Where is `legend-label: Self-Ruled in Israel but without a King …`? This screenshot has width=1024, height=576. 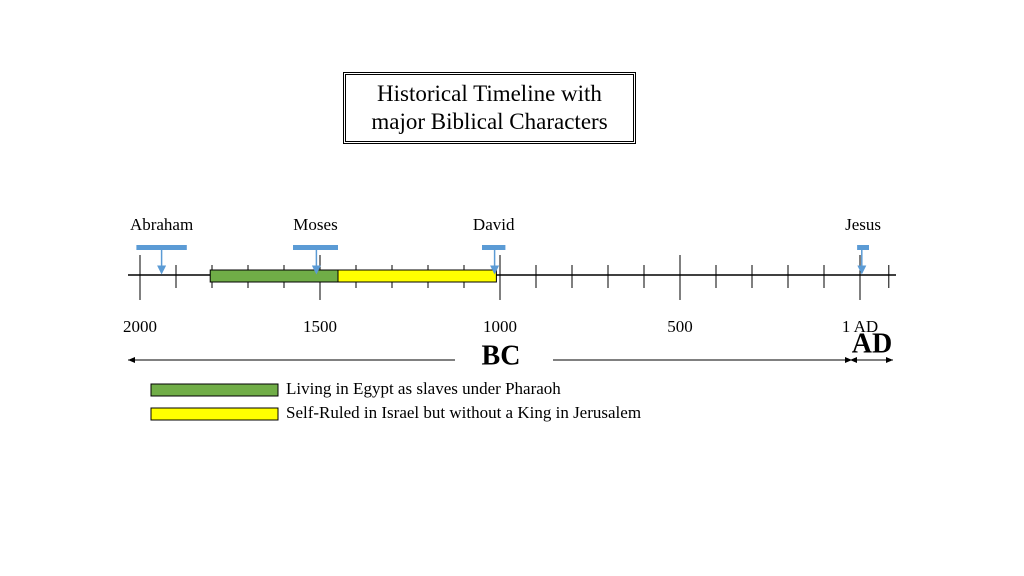 legend-label: Self-Ruled in Israel but without a King … is located at coordinates (463, 412).